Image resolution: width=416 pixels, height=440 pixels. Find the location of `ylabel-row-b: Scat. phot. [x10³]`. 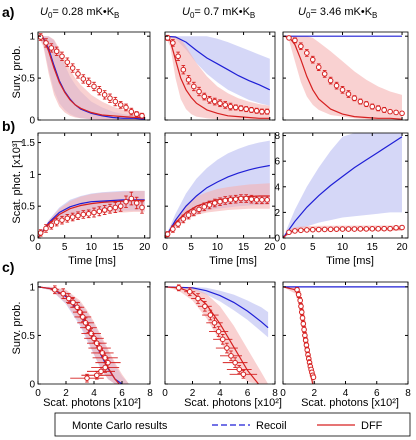

ylabel-row-b: Scat. phot. [x10³] is located at coordinates (17, 181).